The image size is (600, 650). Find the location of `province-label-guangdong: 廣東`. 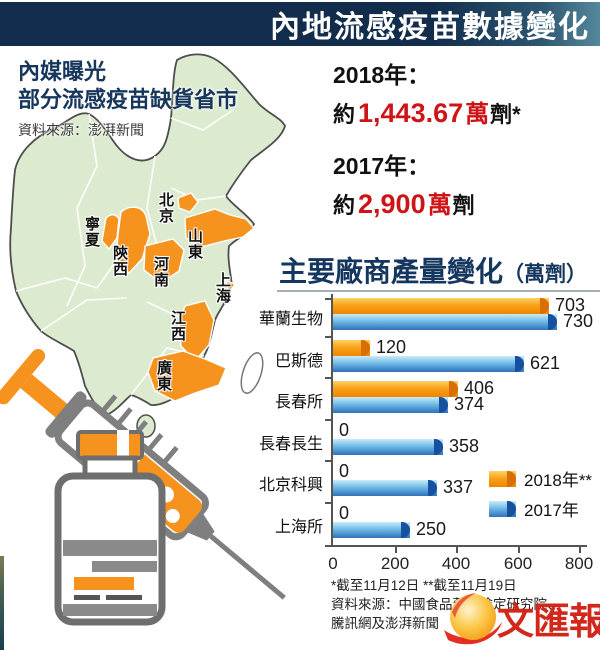

province-label-guangdong: 廣東 is located at coordinates (163, 376).